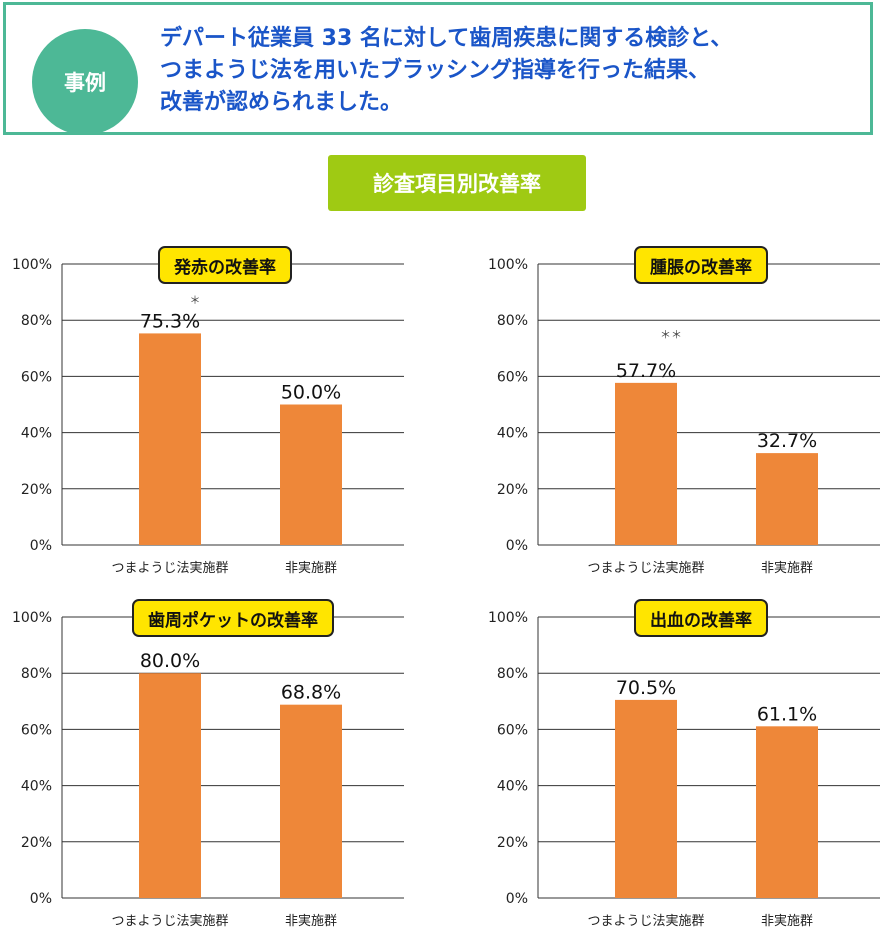 The image size is (880, 939). What do you see at coordinates (225, 265) in the screenshot?
I see `chart-title: 発赤の改善率` at bounding box center [225, 265].